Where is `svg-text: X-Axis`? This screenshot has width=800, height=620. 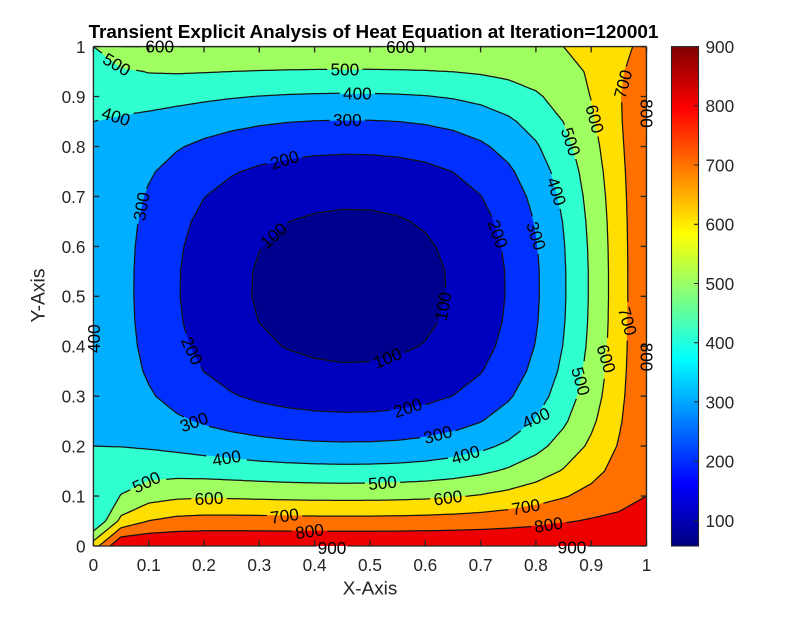 svg-text: X-Axis is located at coordinates (370, 589).